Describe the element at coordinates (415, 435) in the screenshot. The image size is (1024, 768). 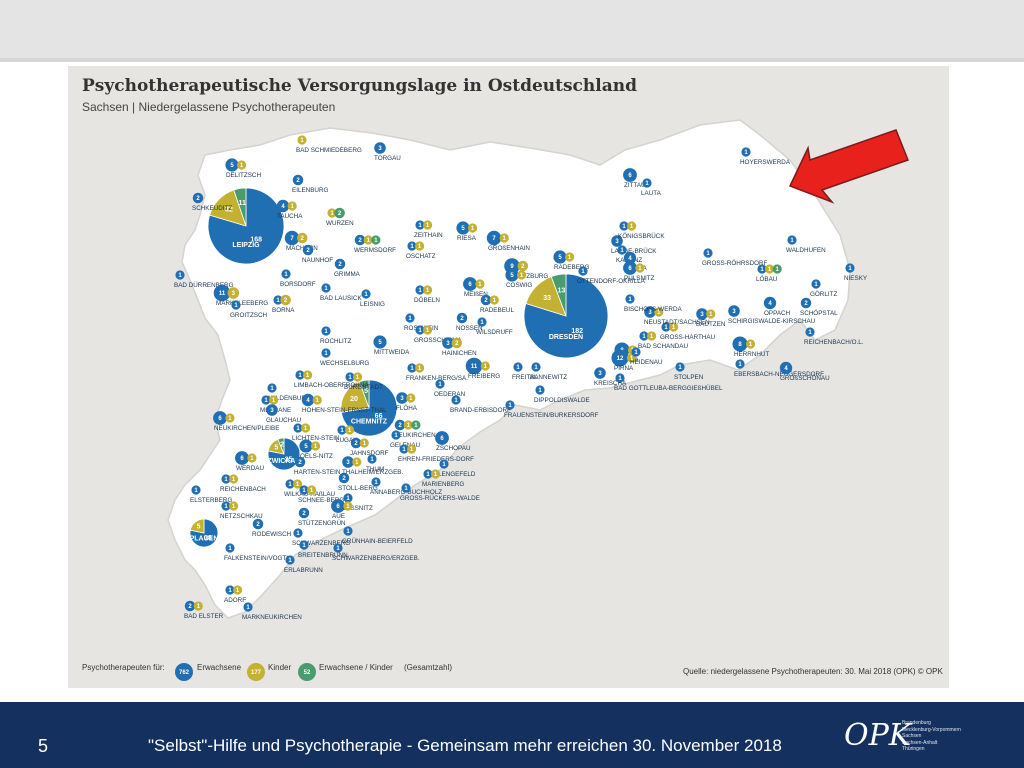
I see `place-name-label: NEUKIRCHEN` at that location.